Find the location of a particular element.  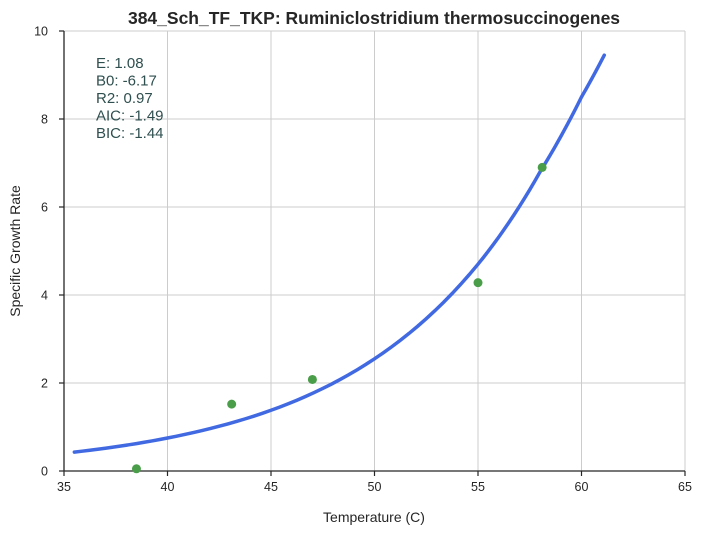

x-tick-label: 35 is located at coordinates (64, 487).